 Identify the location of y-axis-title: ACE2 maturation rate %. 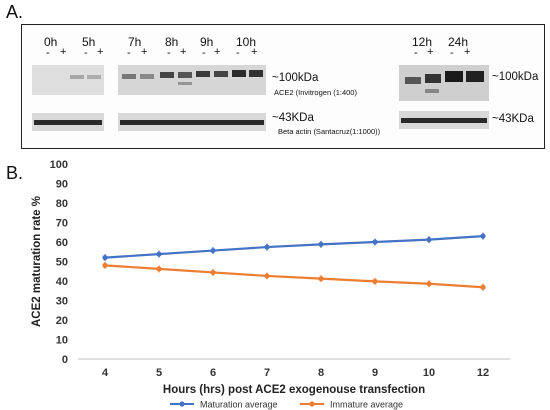
(37, 261).